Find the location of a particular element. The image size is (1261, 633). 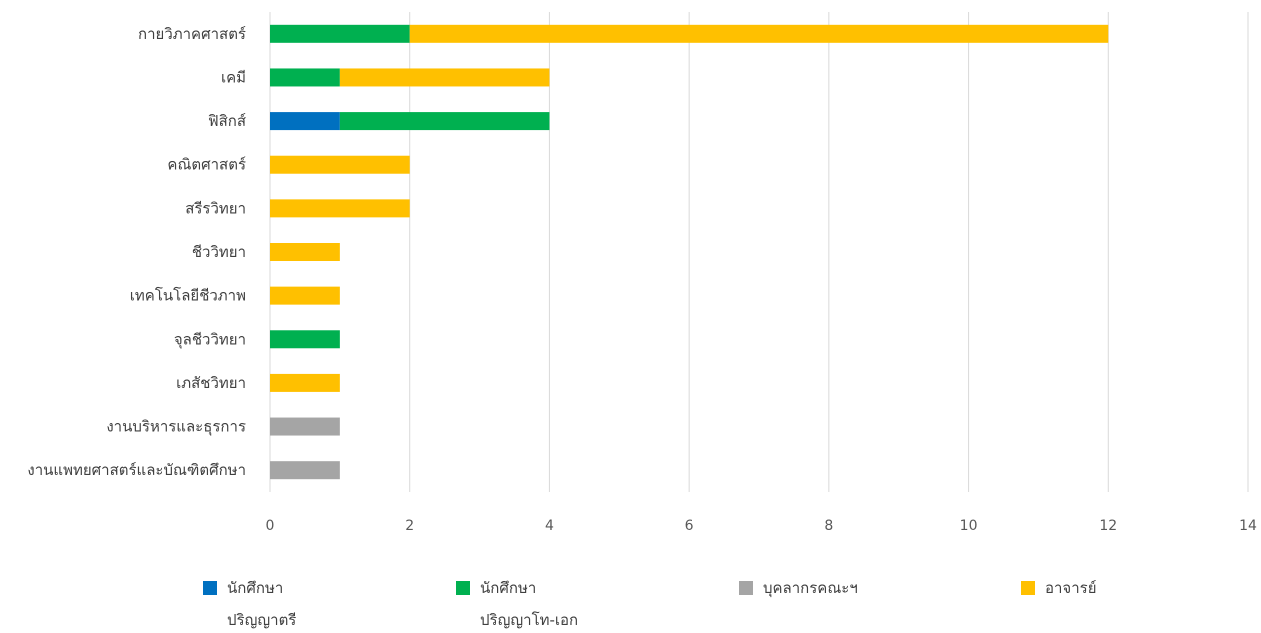

category-label: กายวิภาคศาสตร์ is located at coordinates (192, 34).